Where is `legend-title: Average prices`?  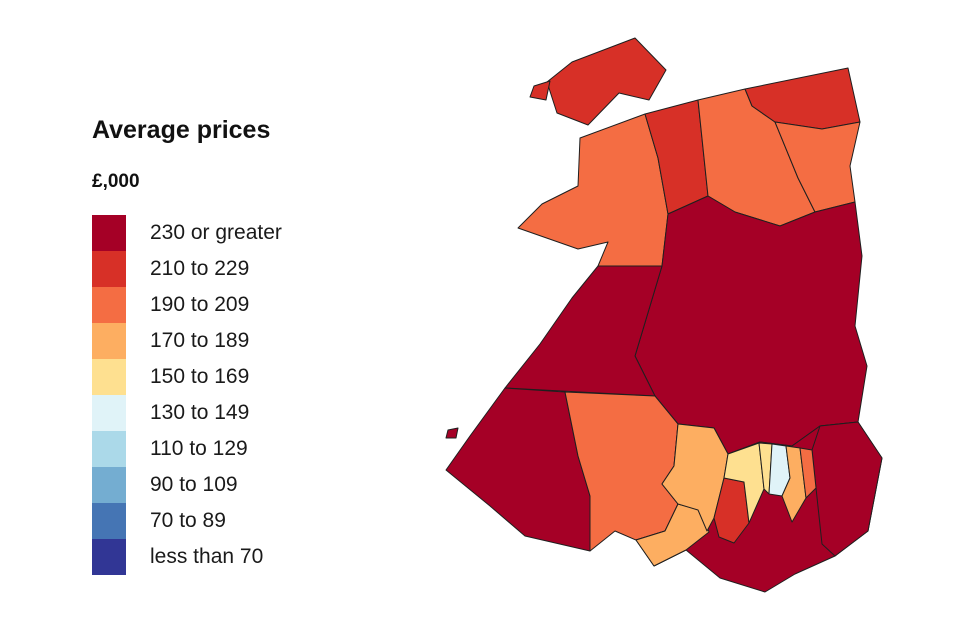
legend-title: Average prices is located at coordinates (181, 130).